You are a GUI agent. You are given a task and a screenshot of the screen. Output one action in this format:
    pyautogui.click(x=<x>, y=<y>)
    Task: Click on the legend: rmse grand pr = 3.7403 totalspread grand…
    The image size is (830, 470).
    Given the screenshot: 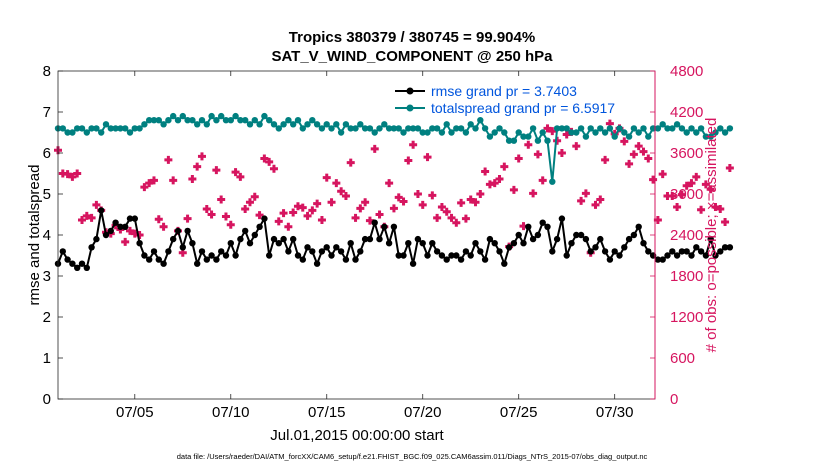 What is the action you would take?
    pyautogui.click(x=505, y=99)
    